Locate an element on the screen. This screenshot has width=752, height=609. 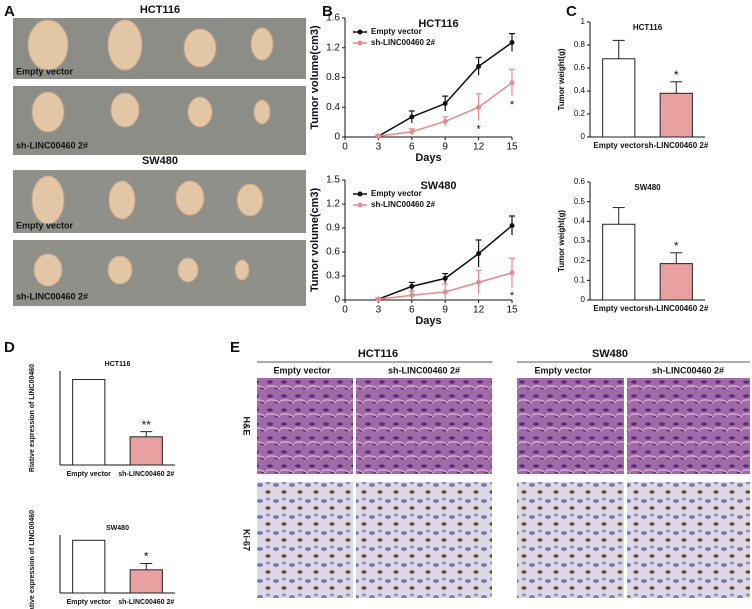
y-tick-label: 0.3 is located at coordinates (333, 276).